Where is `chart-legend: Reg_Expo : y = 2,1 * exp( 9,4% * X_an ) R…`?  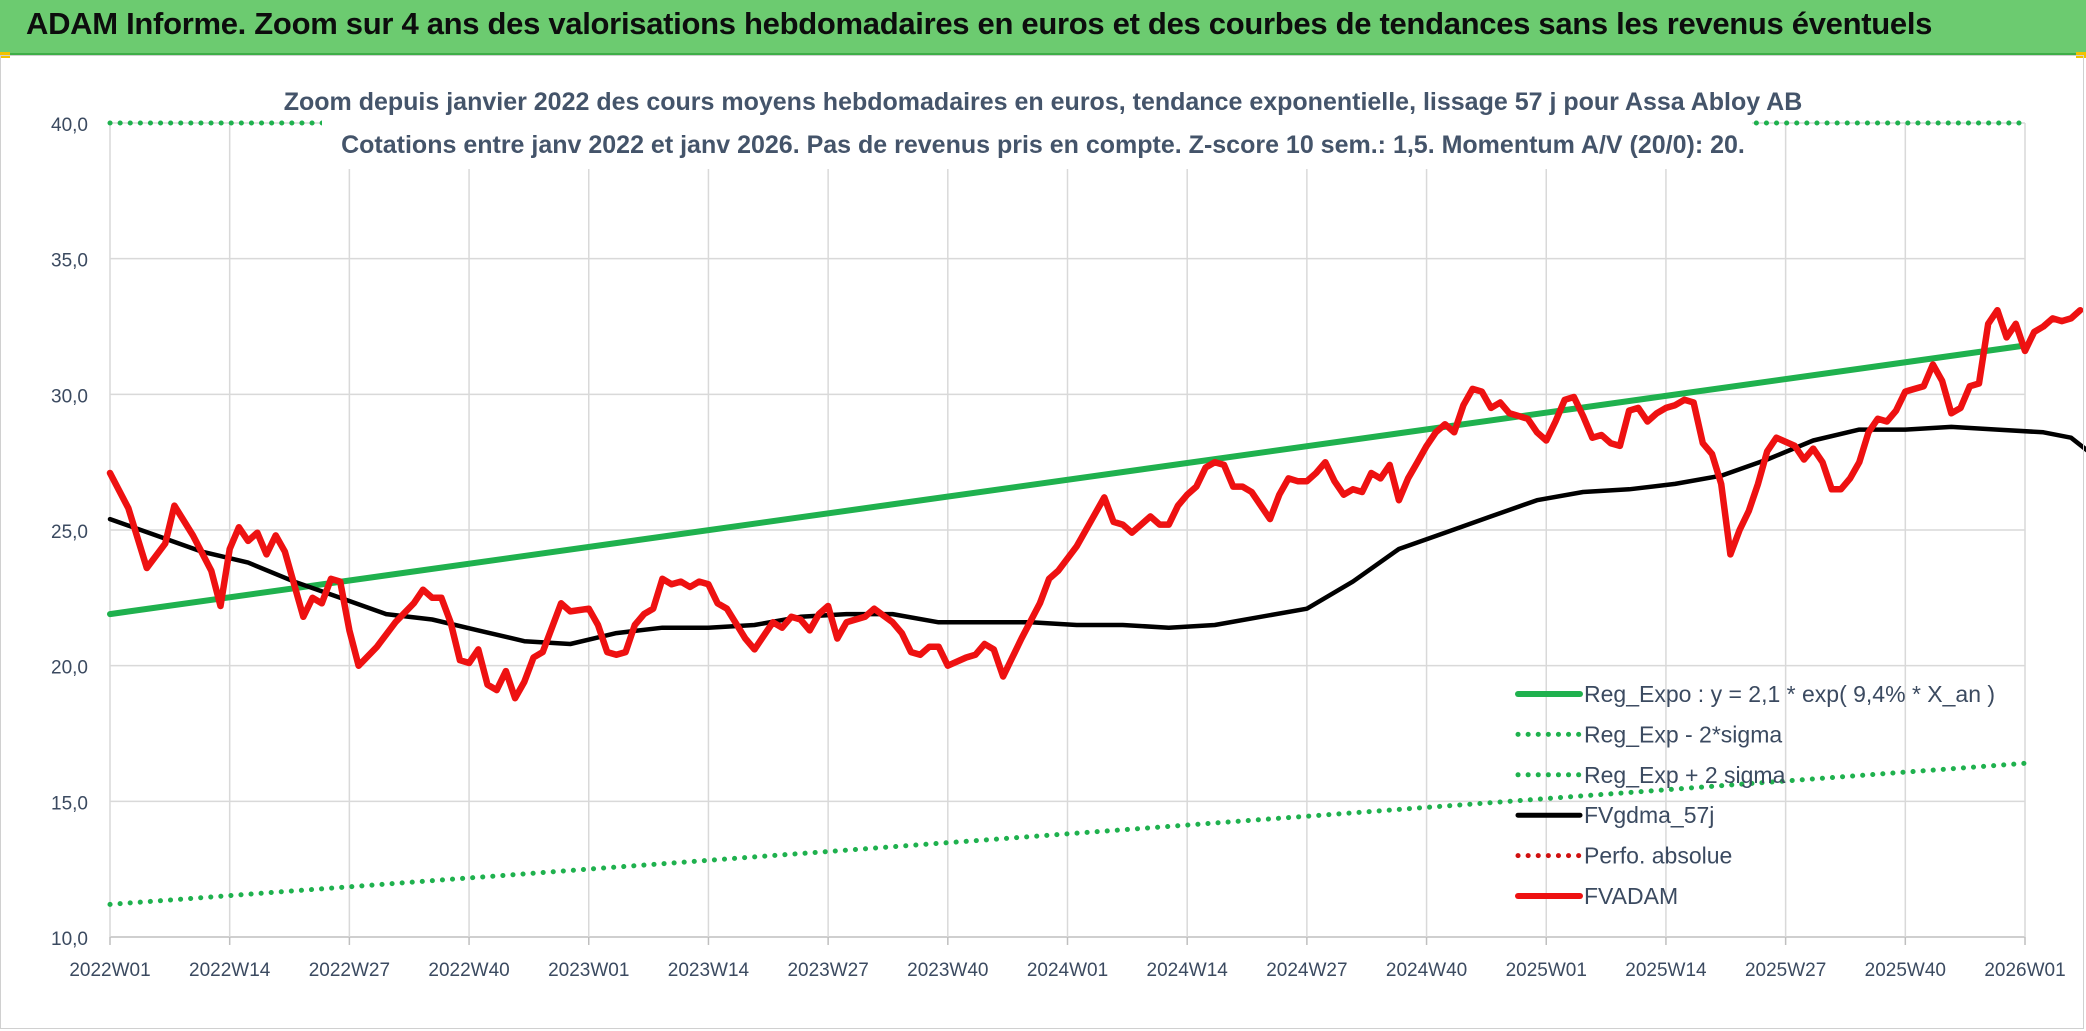
chart-legend: Reg_Expo : y = 2,1 * exp( 9,4% * X_an ) R… is located at coordinates (1755, 795).